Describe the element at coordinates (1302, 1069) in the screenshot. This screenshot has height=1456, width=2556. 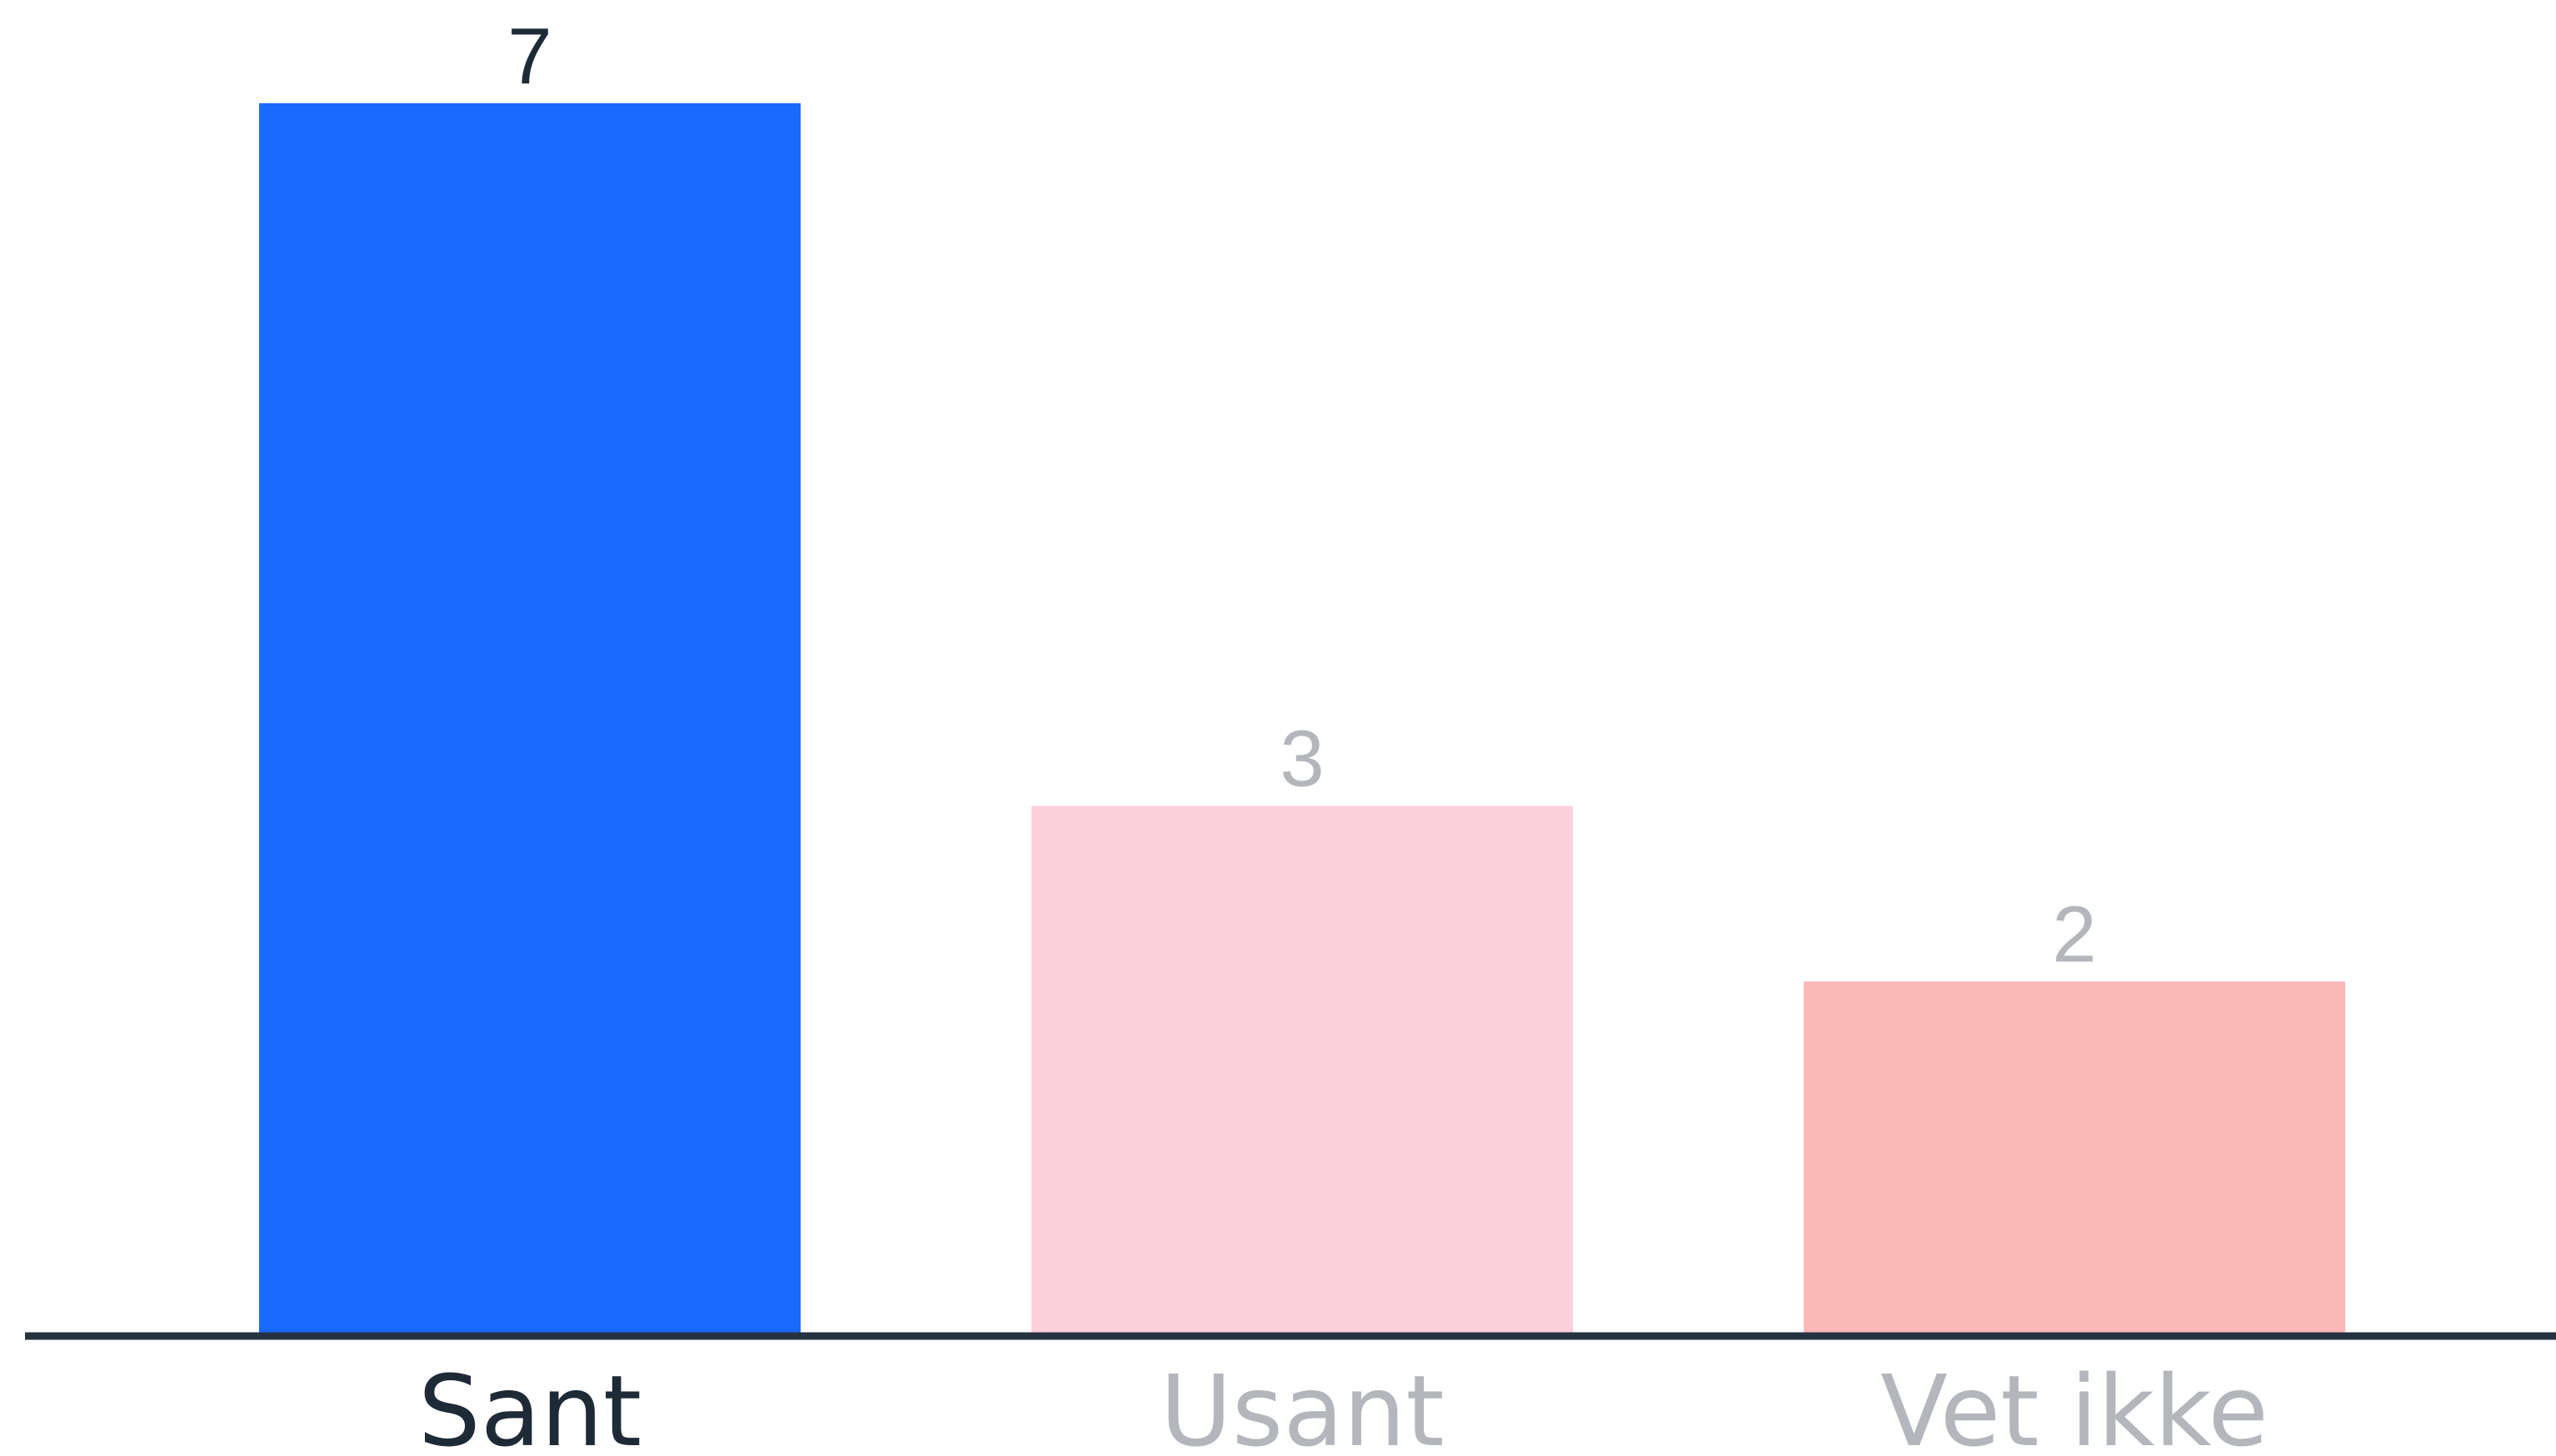
I see `bar-usant` at that location.